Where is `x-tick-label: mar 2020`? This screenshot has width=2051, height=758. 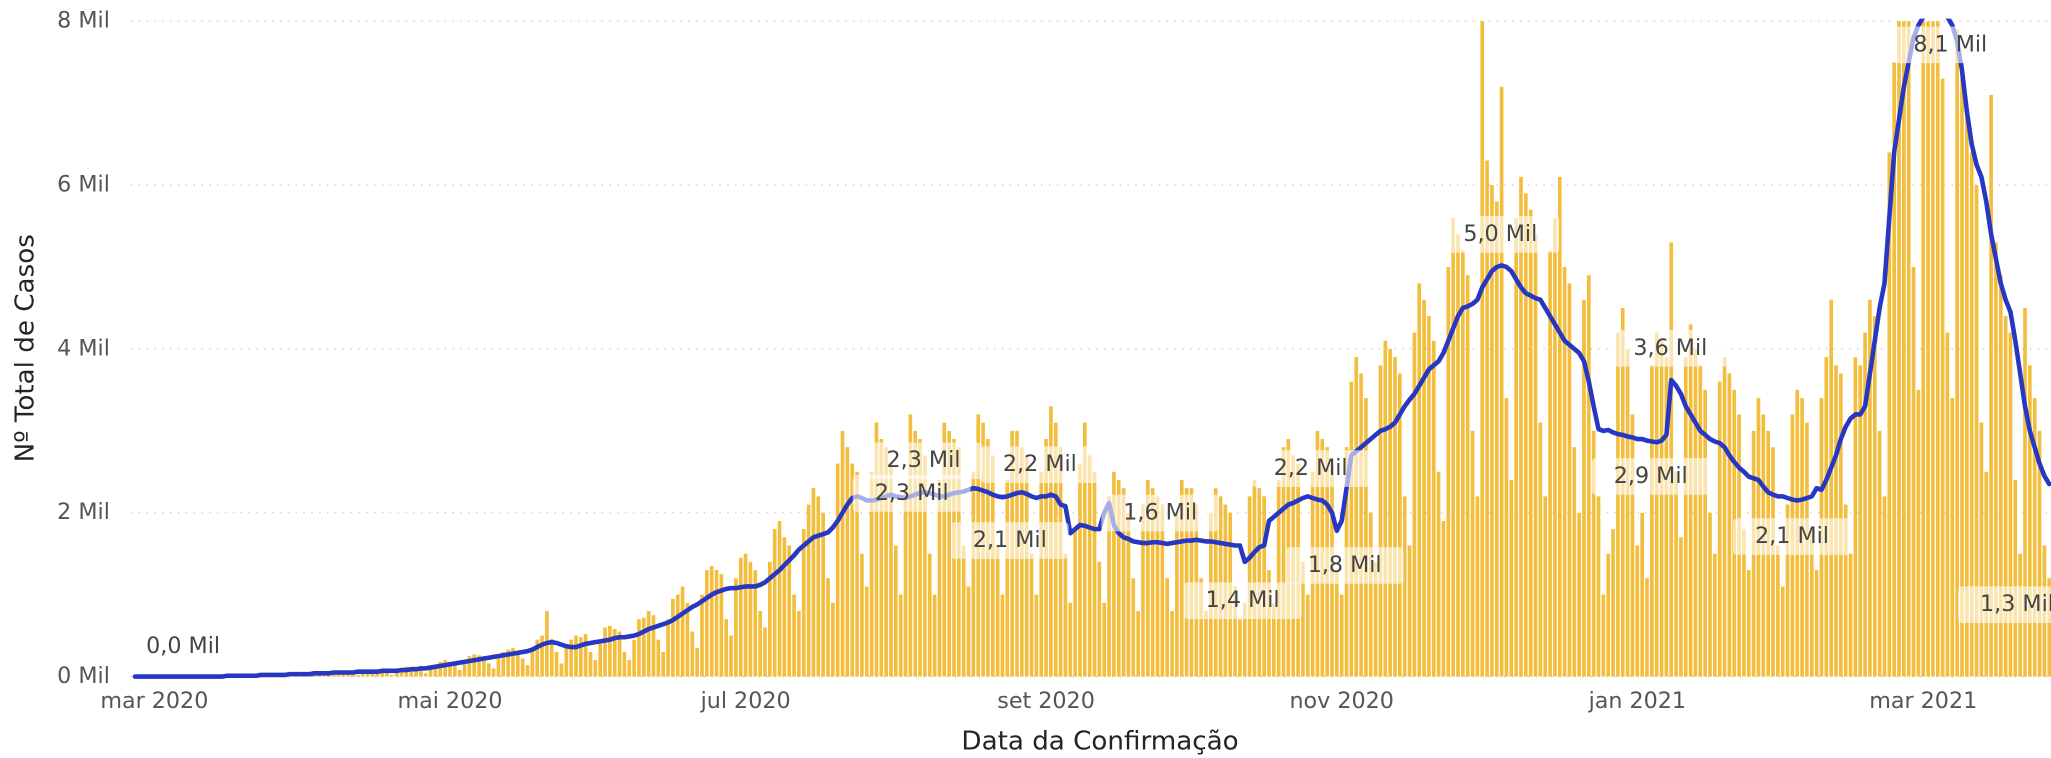 x-tick-label: mar 2020 is located at coordinates (154, 701).